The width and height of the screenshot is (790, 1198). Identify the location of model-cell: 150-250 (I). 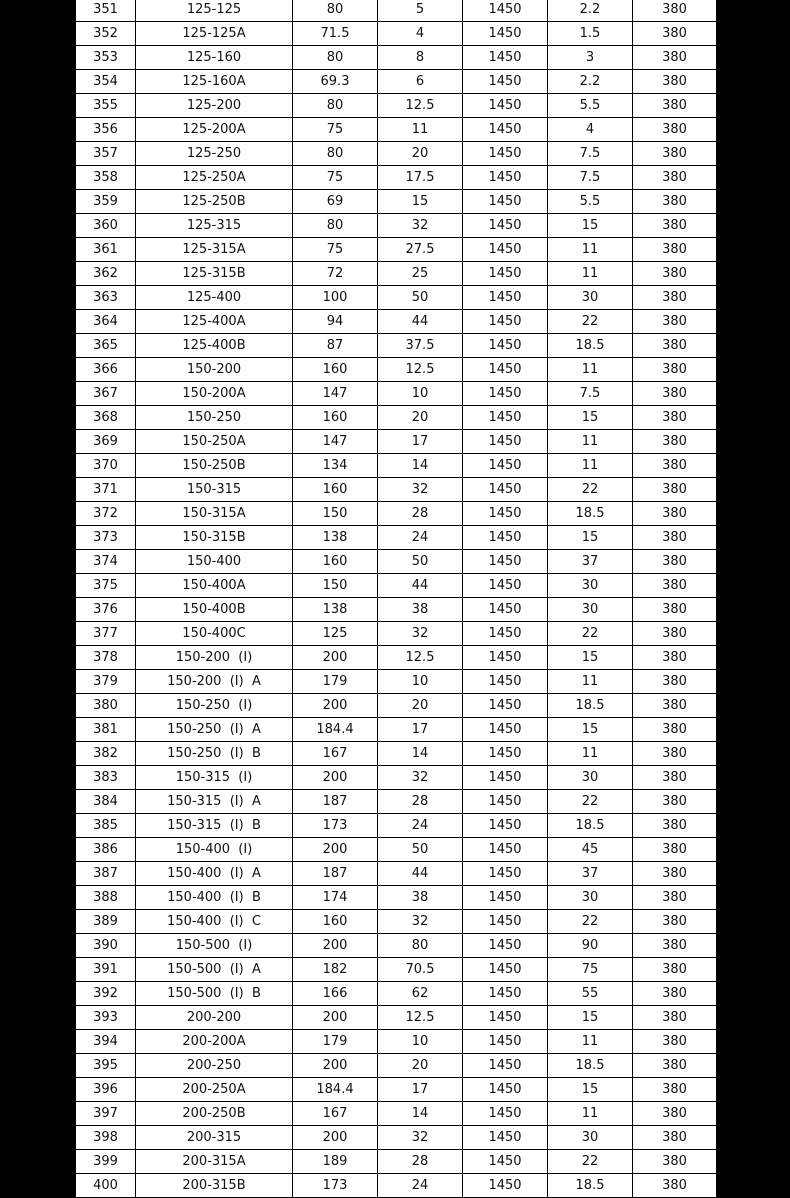
(214, 705).